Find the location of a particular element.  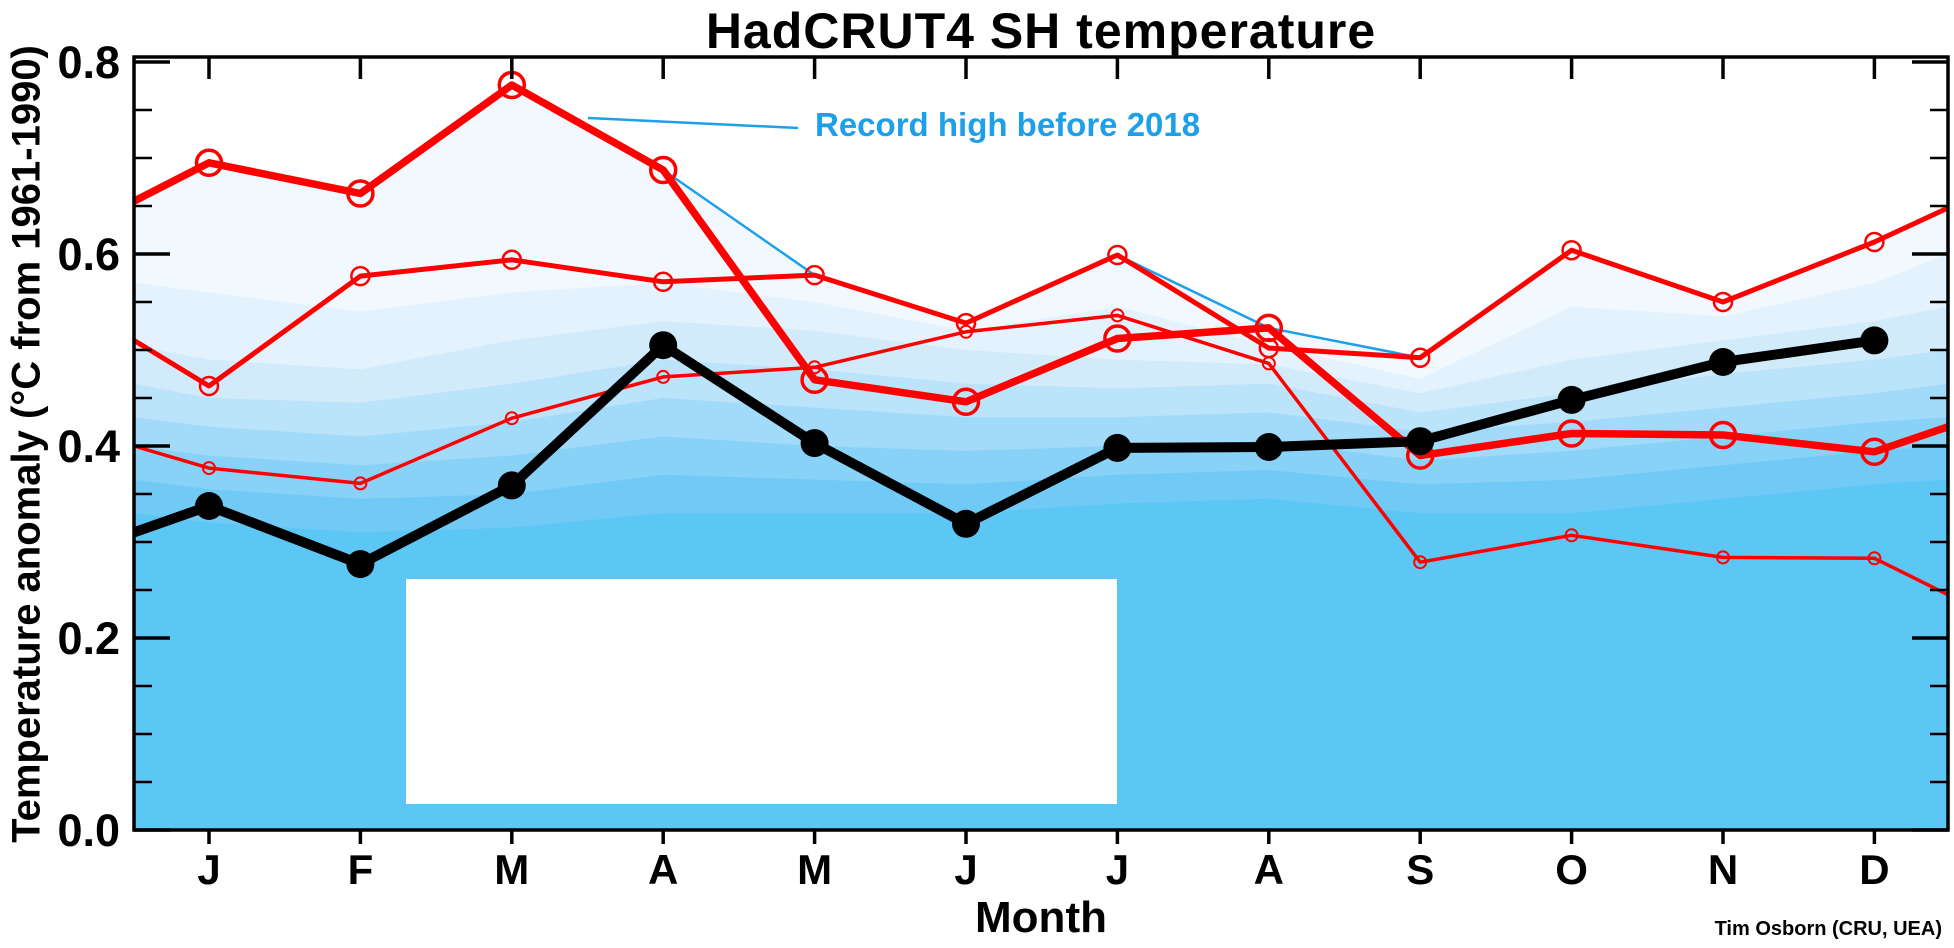

month-label-2: M is located at coordinates (511, 869).